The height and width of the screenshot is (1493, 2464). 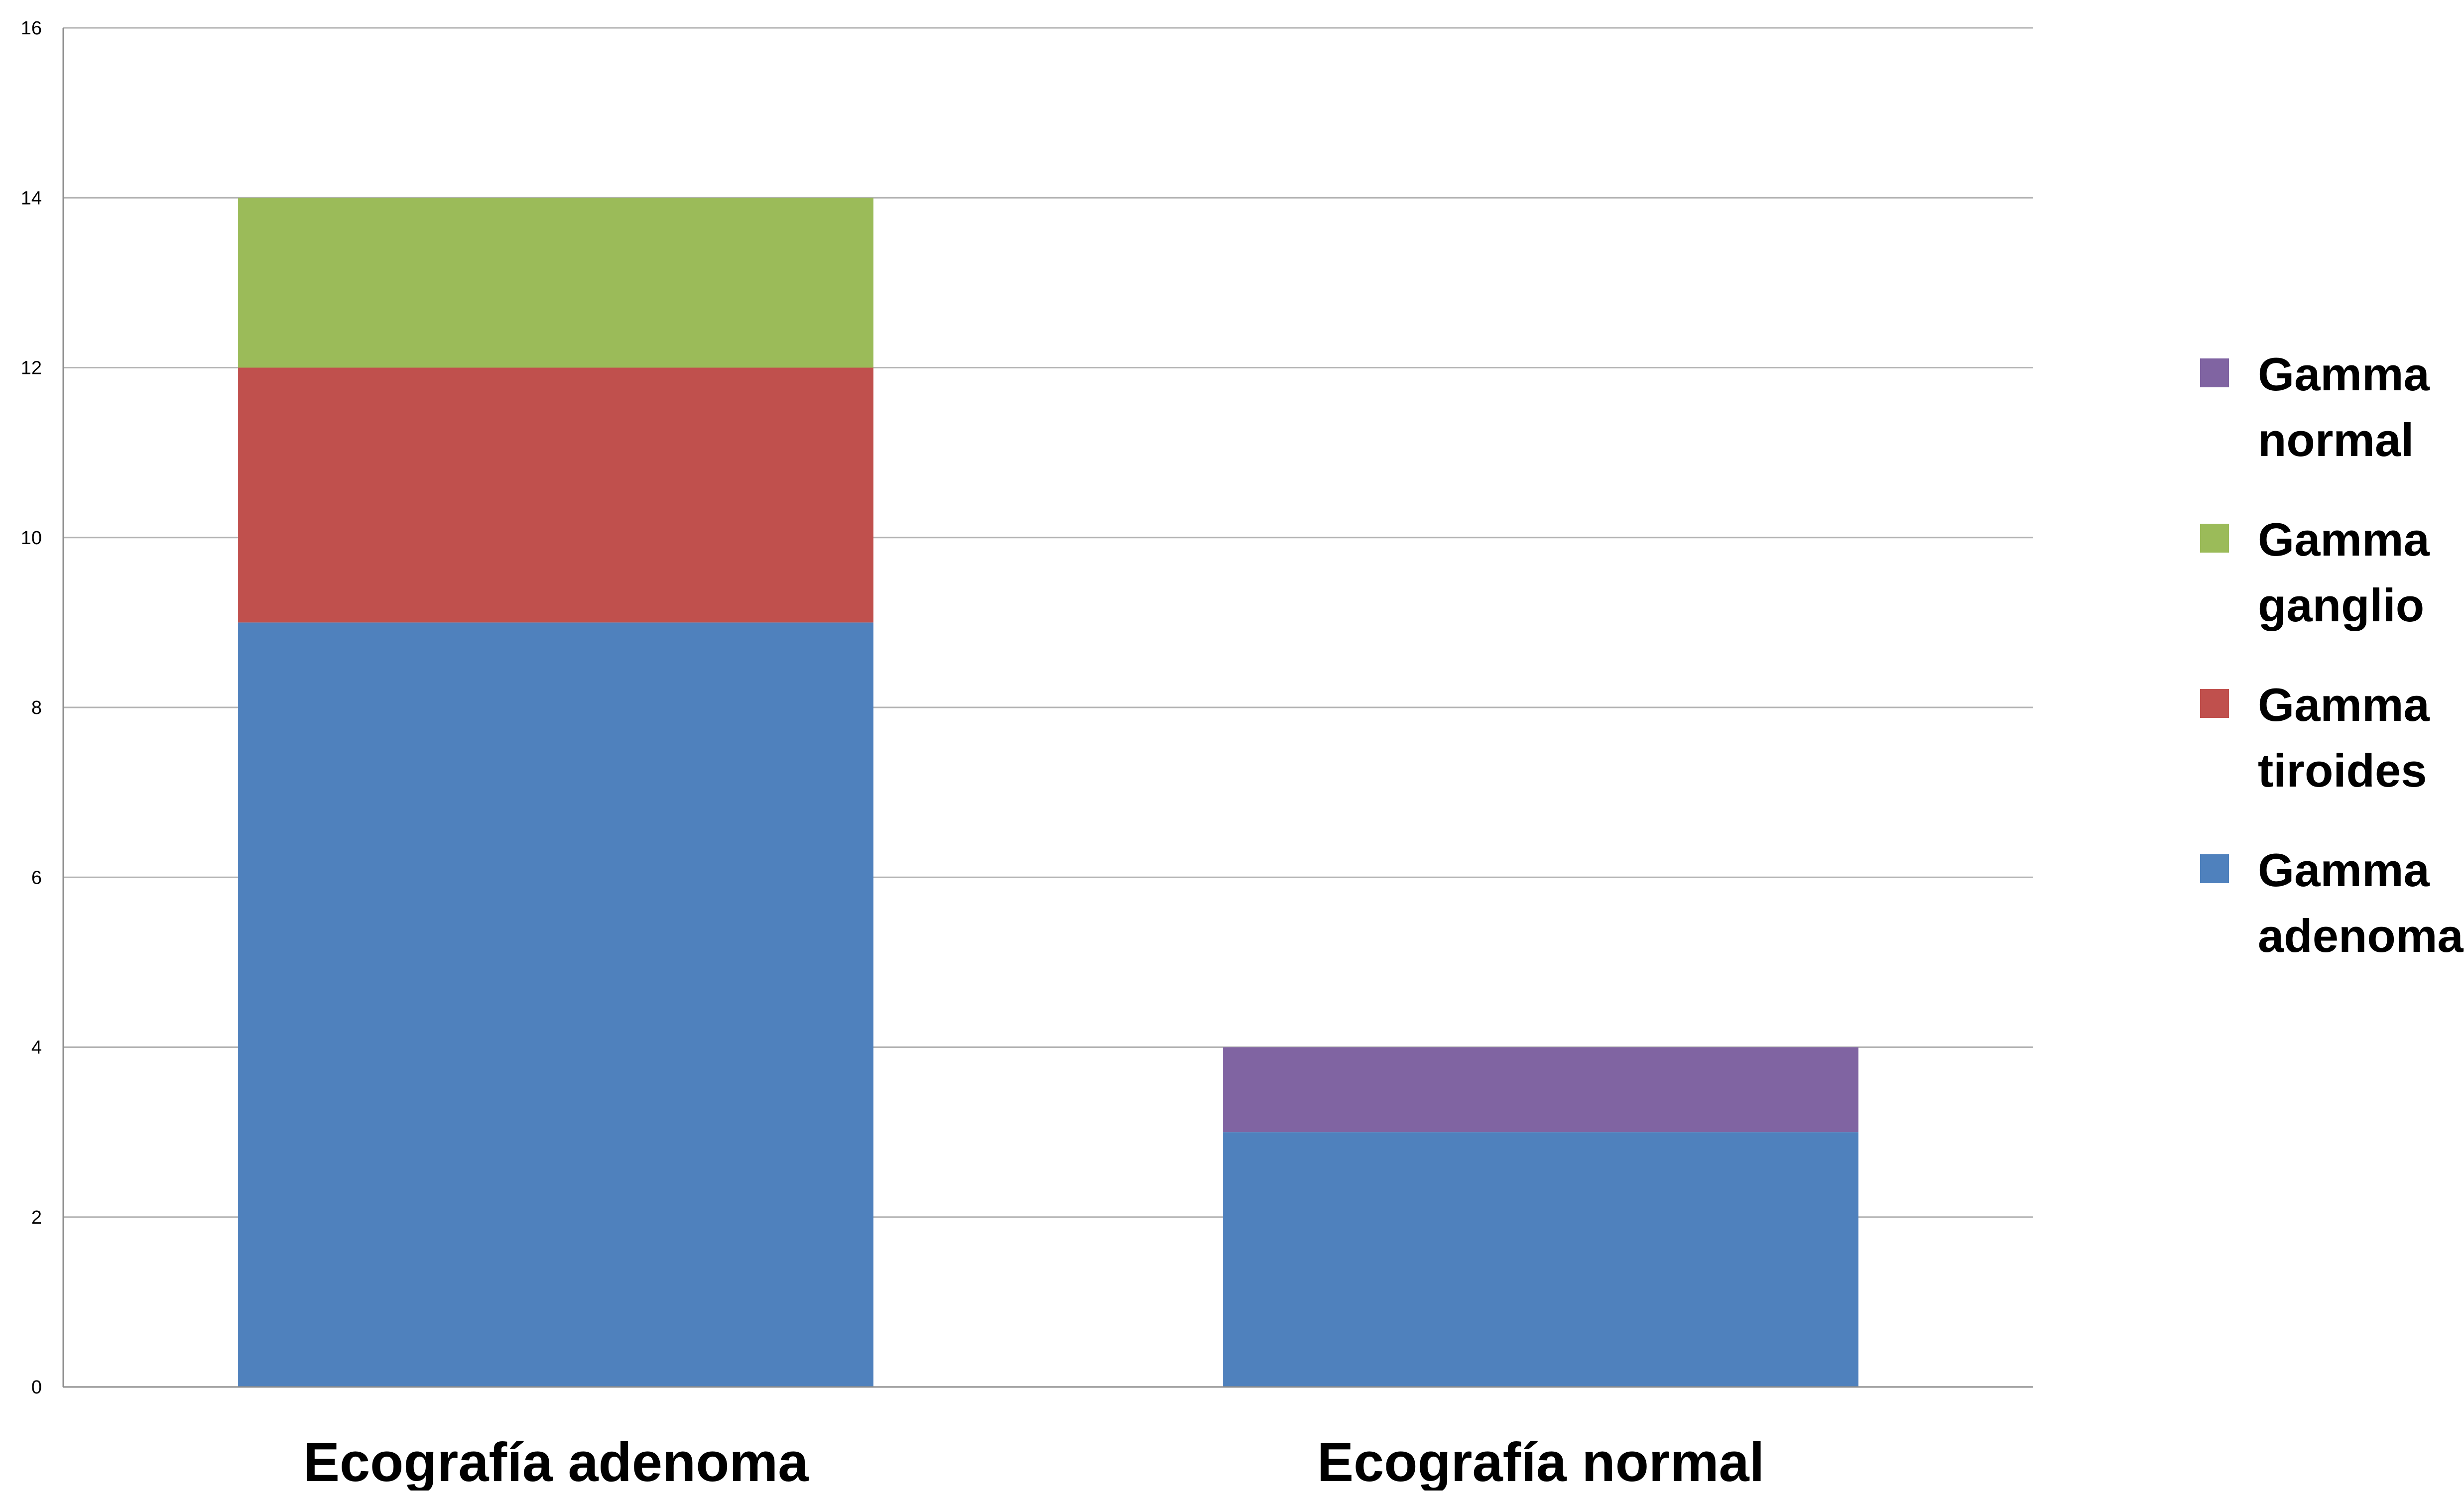 What do you see at coordinates (2214, 372) in the screenshot?
I see `legend-swatch-gamma-normal` at bounding box center [2214, 372].